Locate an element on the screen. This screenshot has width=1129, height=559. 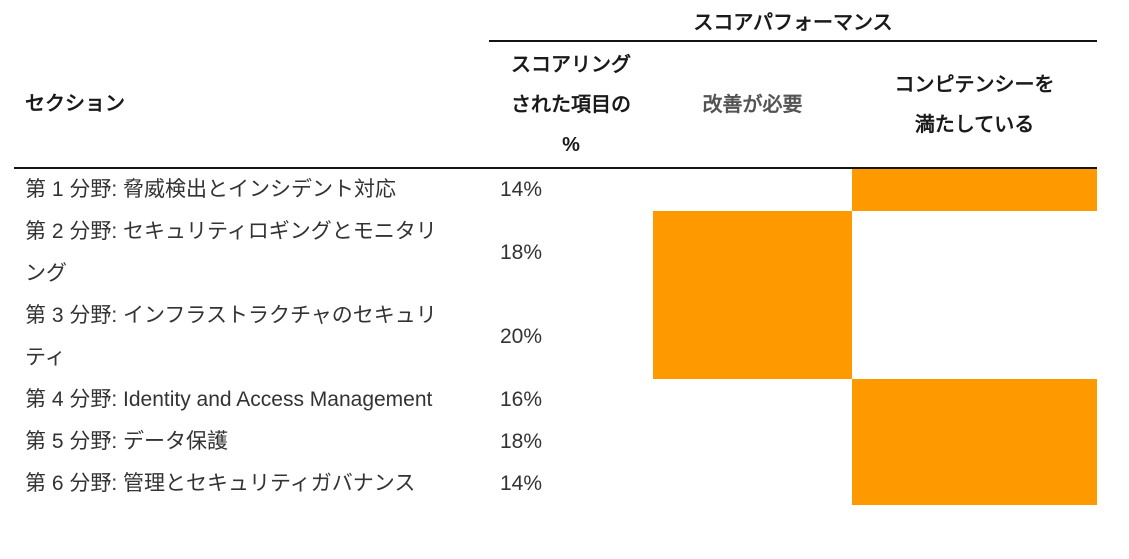
cell-section: 第 6 分野: 管理とセキュリティガバナンス is located at coordinates (220, 483).